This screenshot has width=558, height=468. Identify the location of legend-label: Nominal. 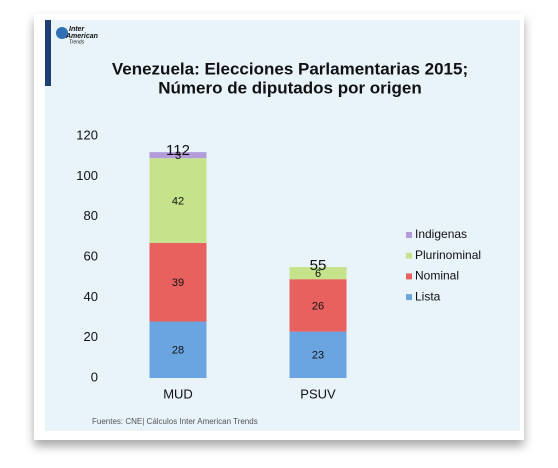
(437, 276).